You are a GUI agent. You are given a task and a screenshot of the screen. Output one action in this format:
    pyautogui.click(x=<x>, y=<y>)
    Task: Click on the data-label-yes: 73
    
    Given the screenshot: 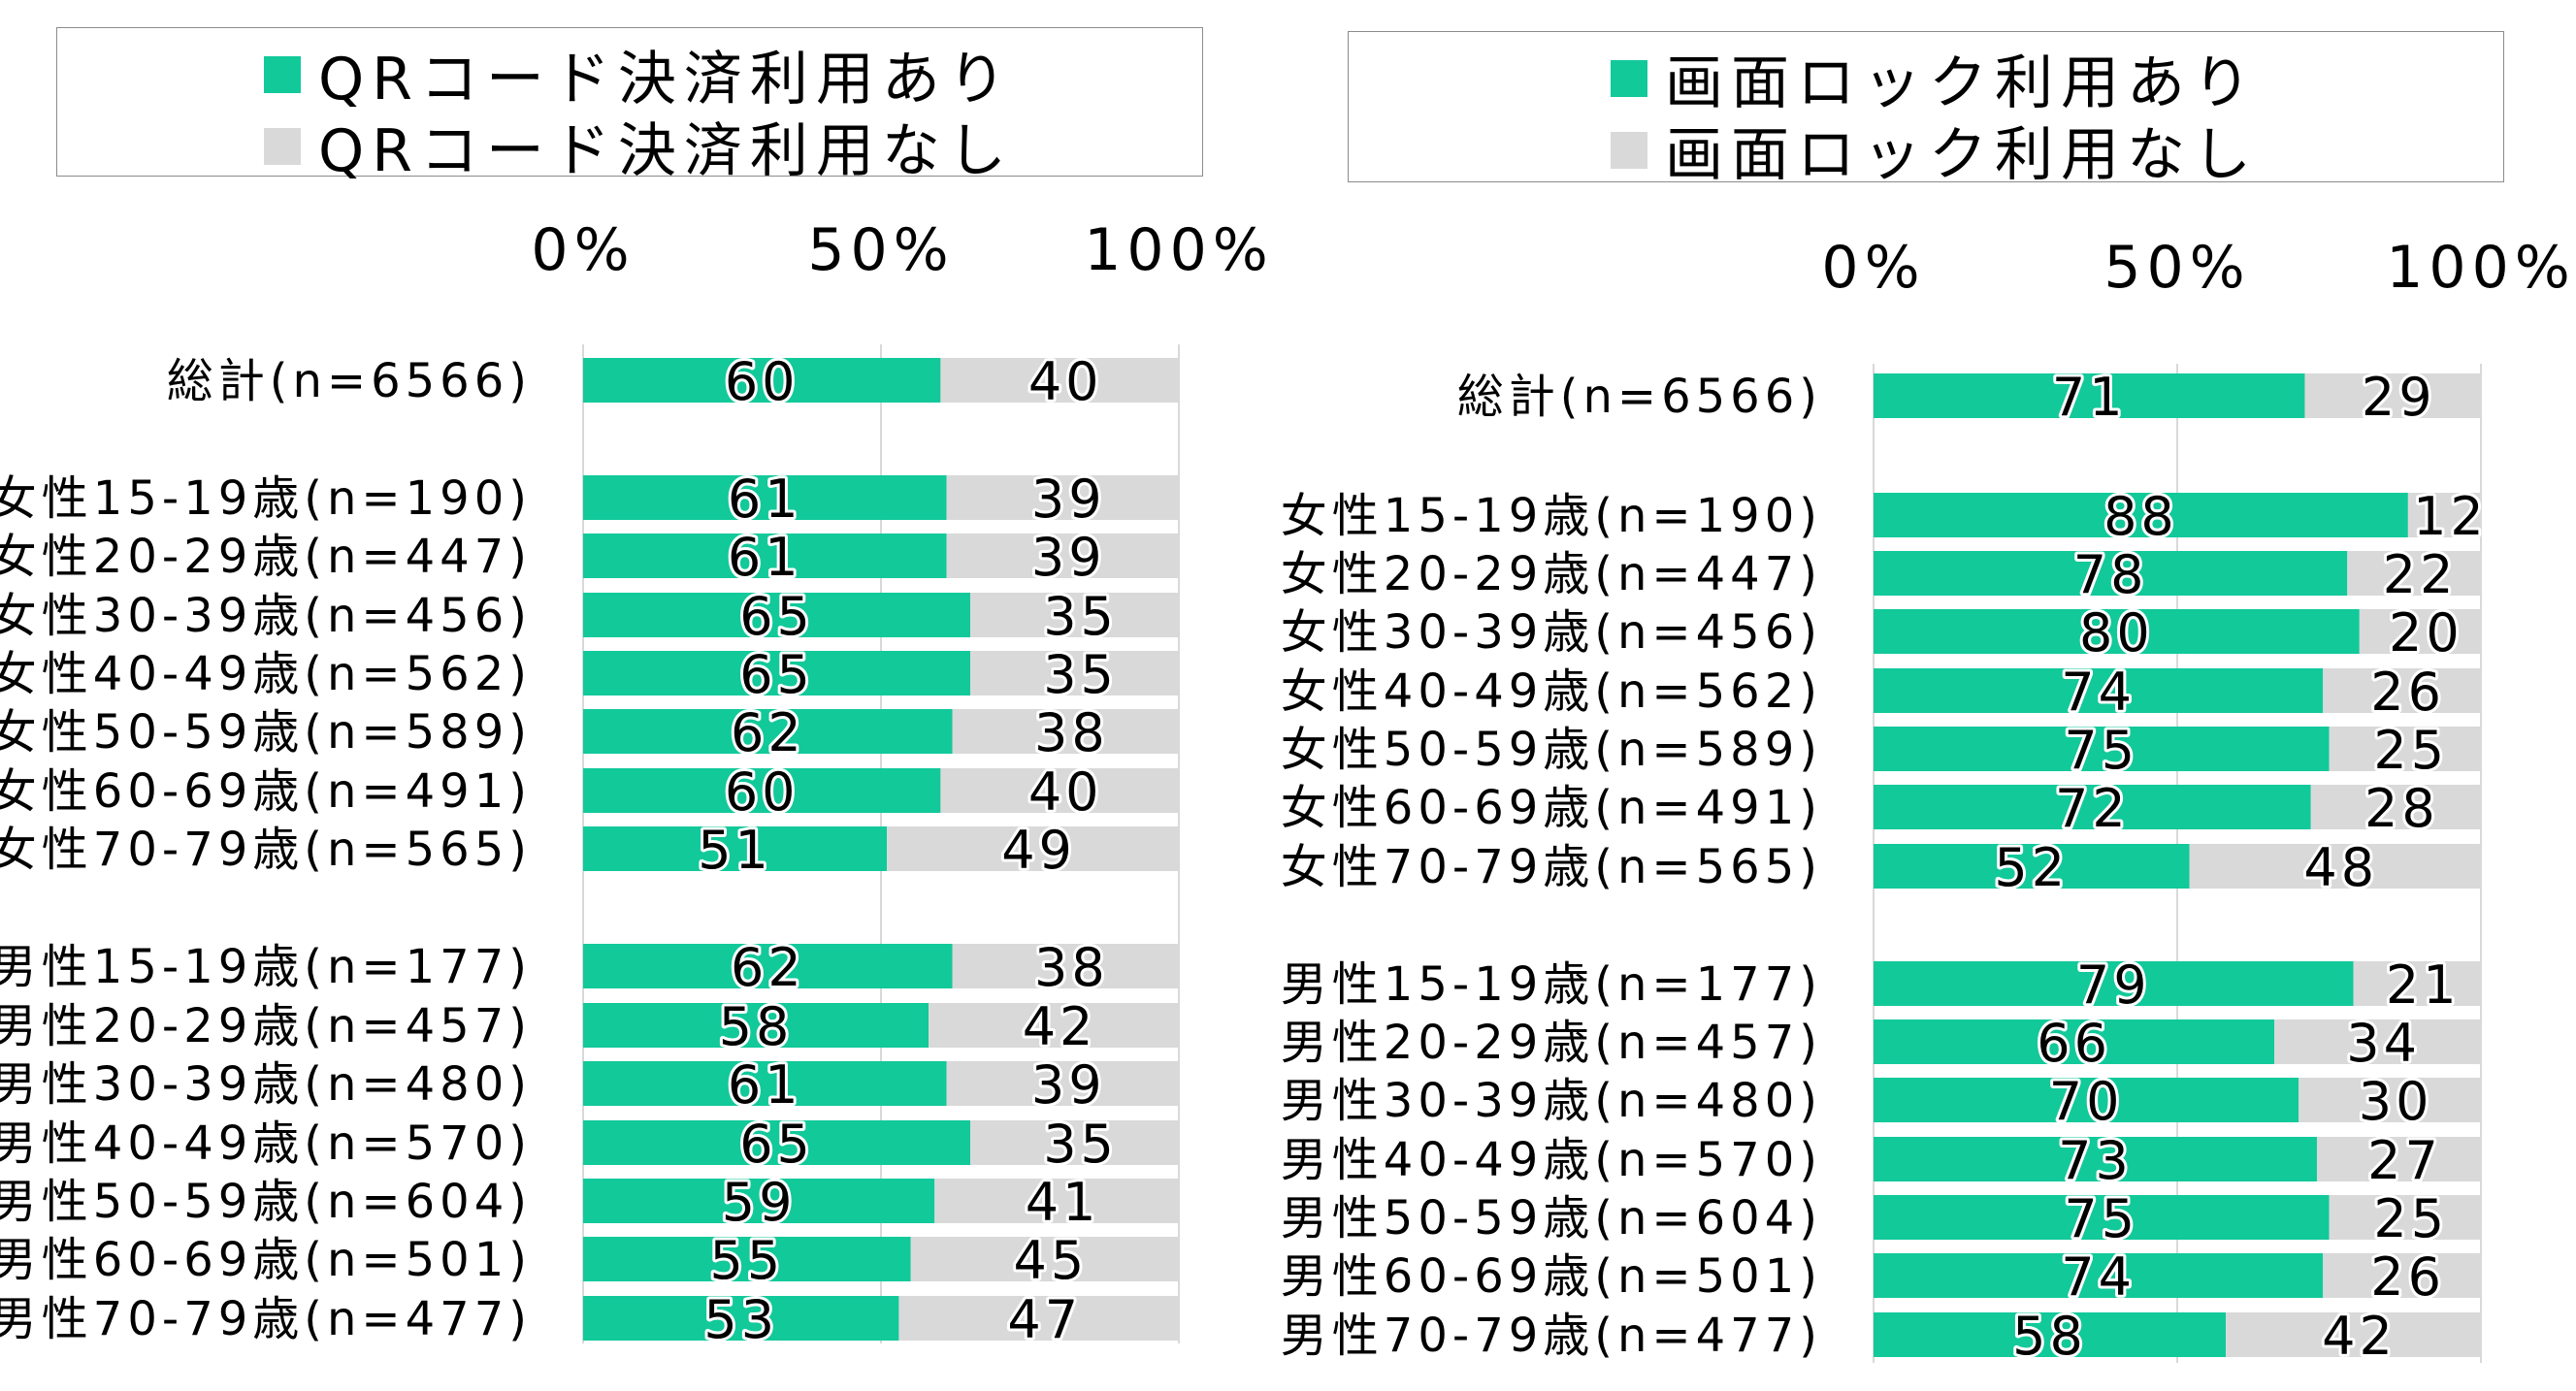 What is the action you would take?
    pyautogui.click(x=2095, y=1160)
    